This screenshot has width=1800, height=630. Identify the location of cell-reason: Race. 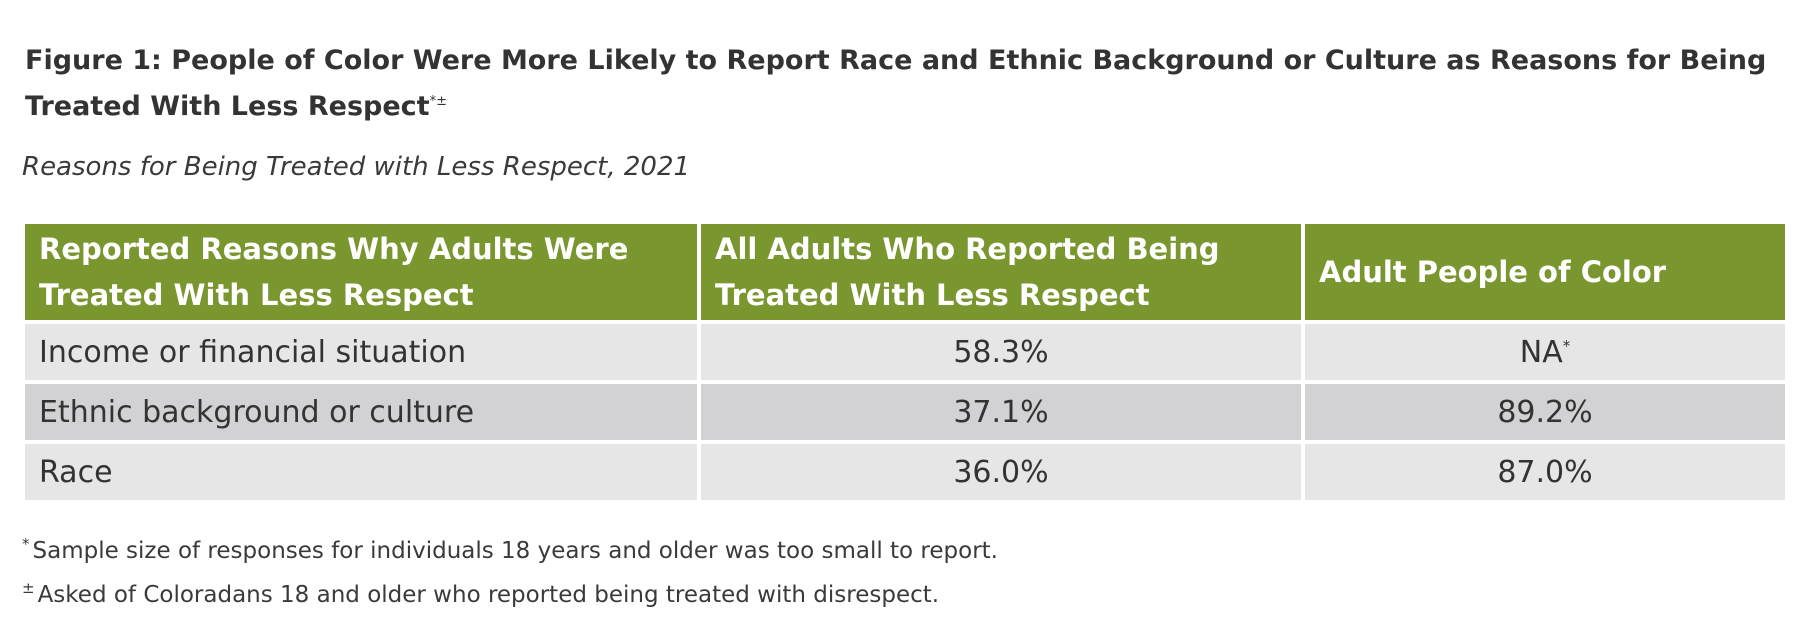
(363, 474).